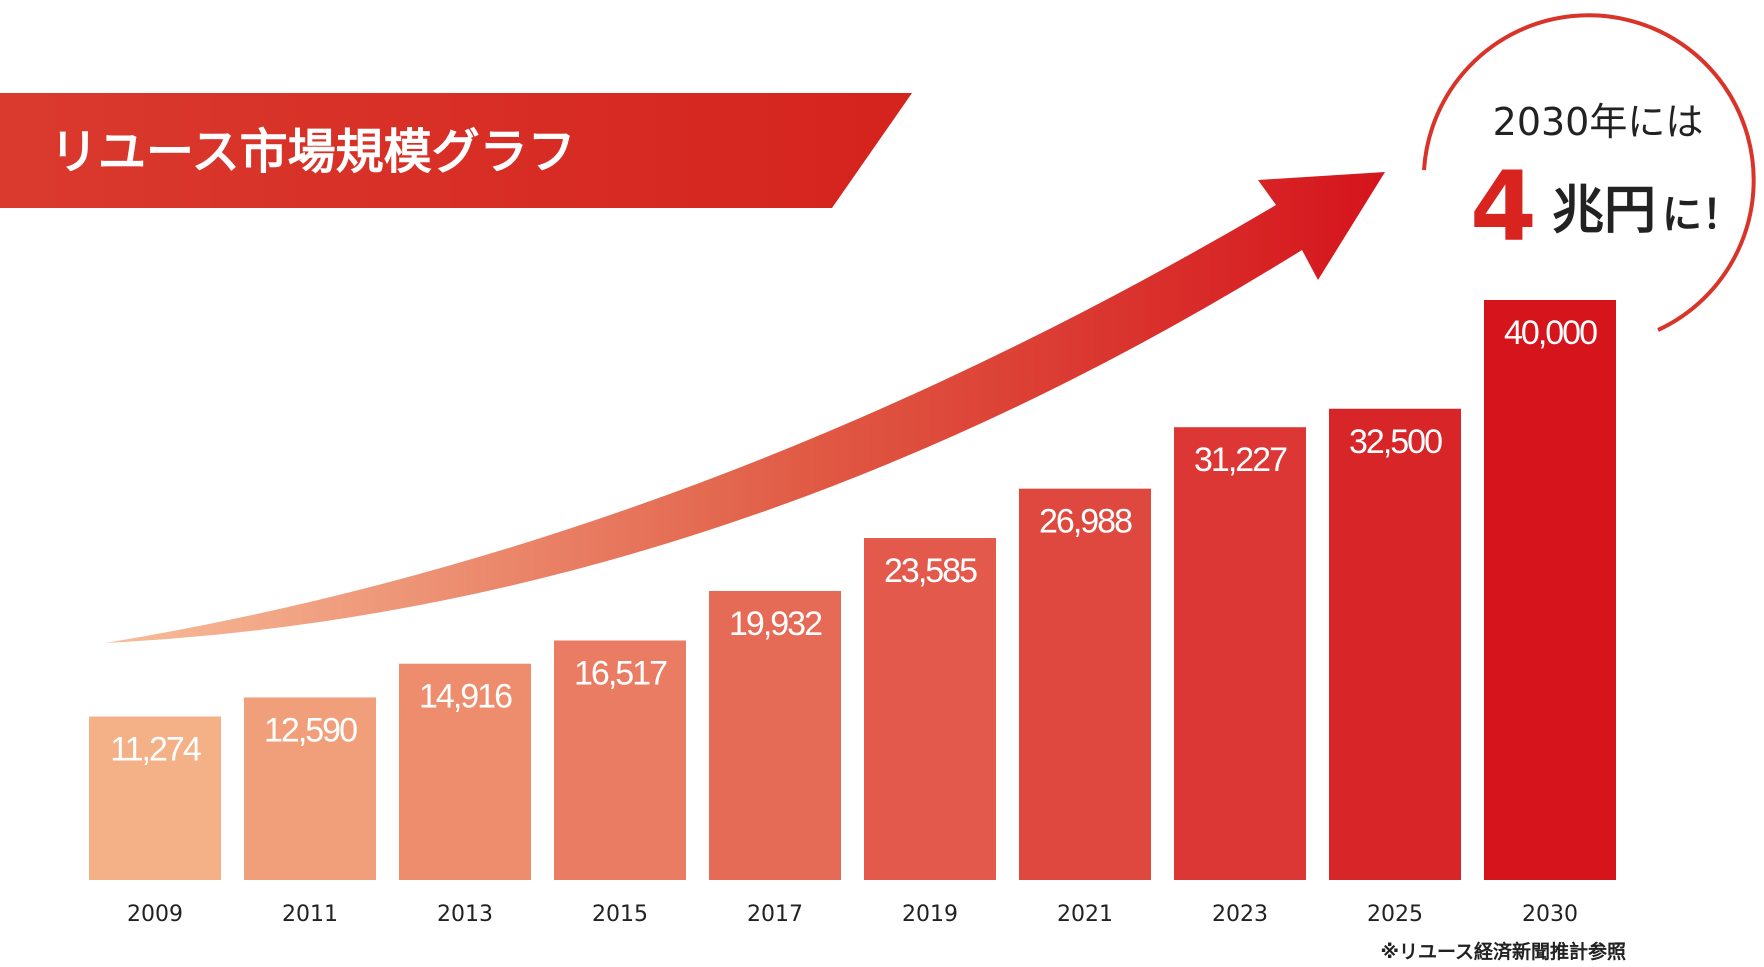 The height and width of the screenshot is (967, 1764). What do you see at coordinates (620, 914) in the screenshot?
I see `year-label-2015: 2015` at bounding box center [620, 914].